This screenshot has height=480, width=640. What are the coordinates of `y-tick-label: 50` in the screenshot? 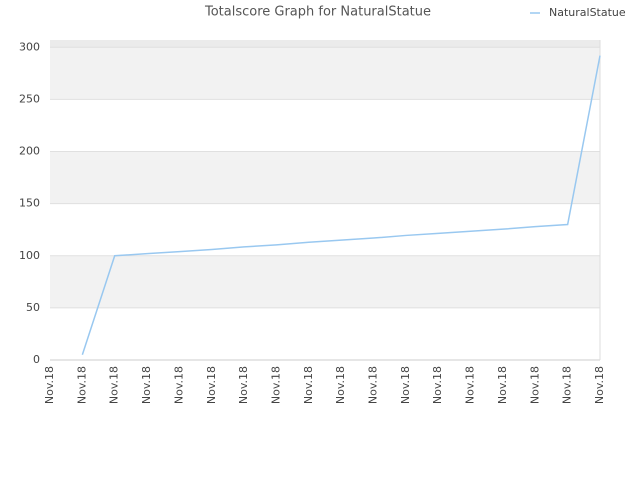 It's located at (33, 307).